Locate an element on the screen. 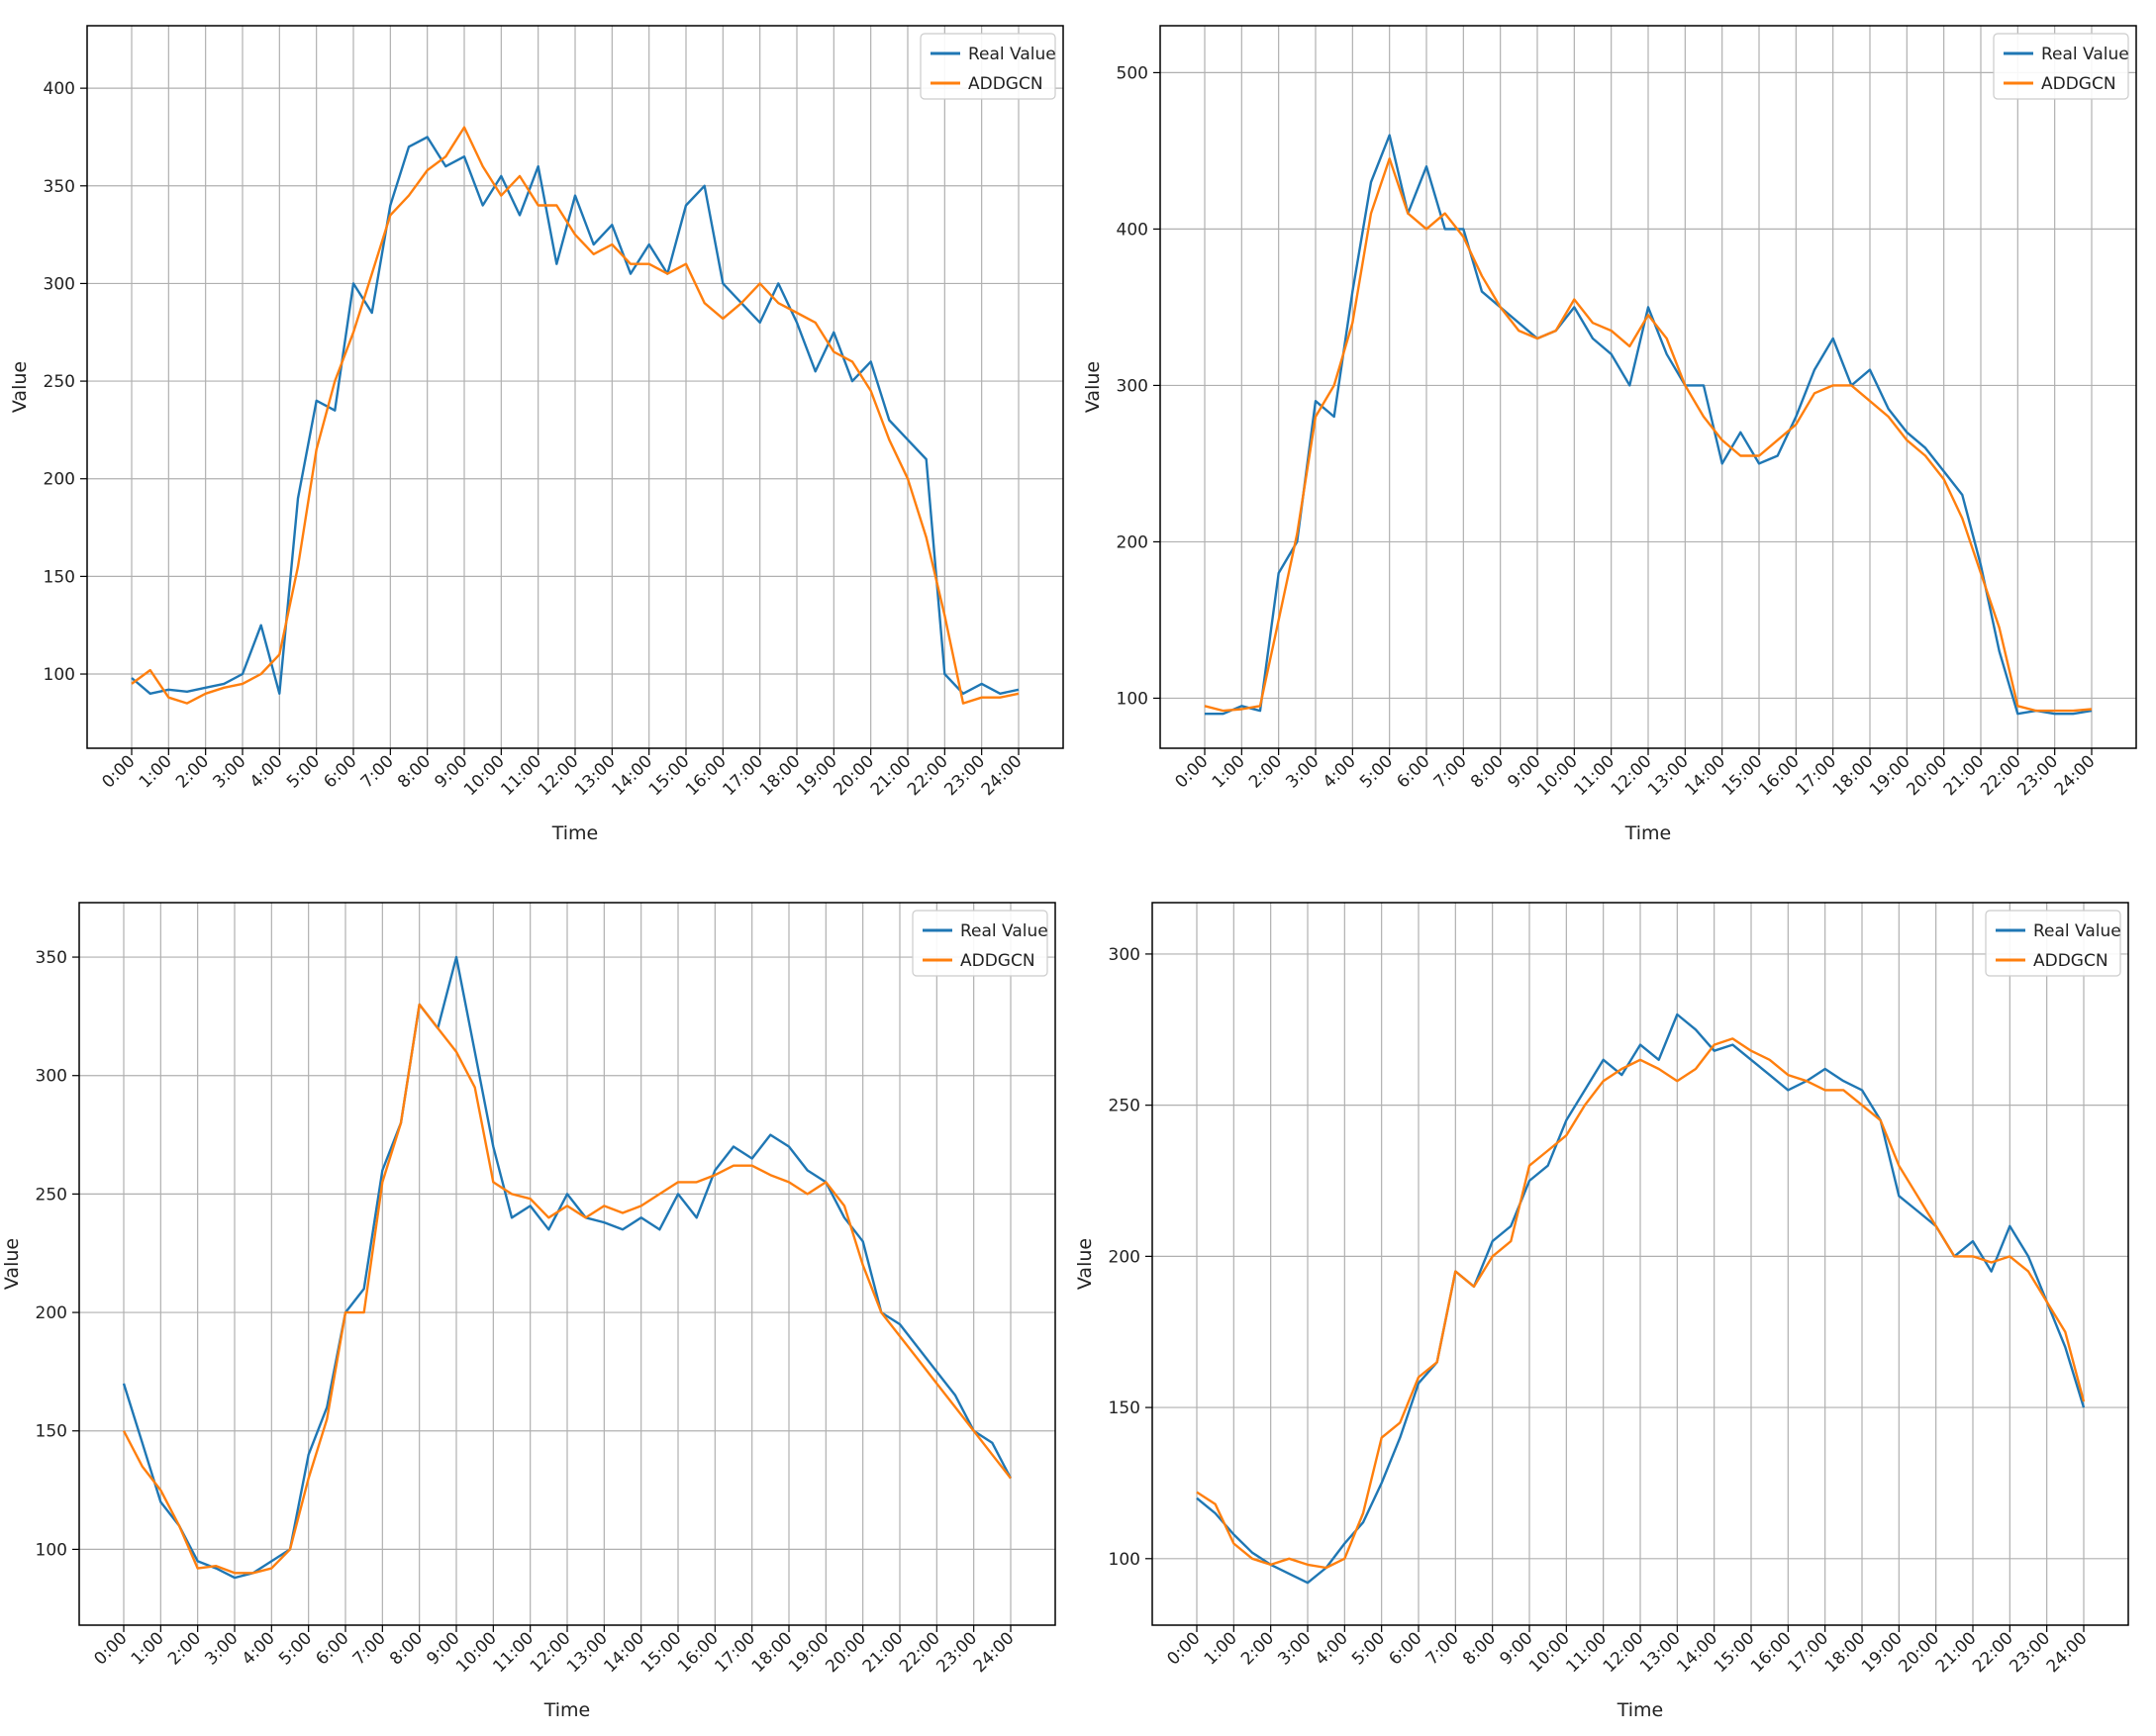  legend-real-label: Real Value is located at coordinates (2085, 54).